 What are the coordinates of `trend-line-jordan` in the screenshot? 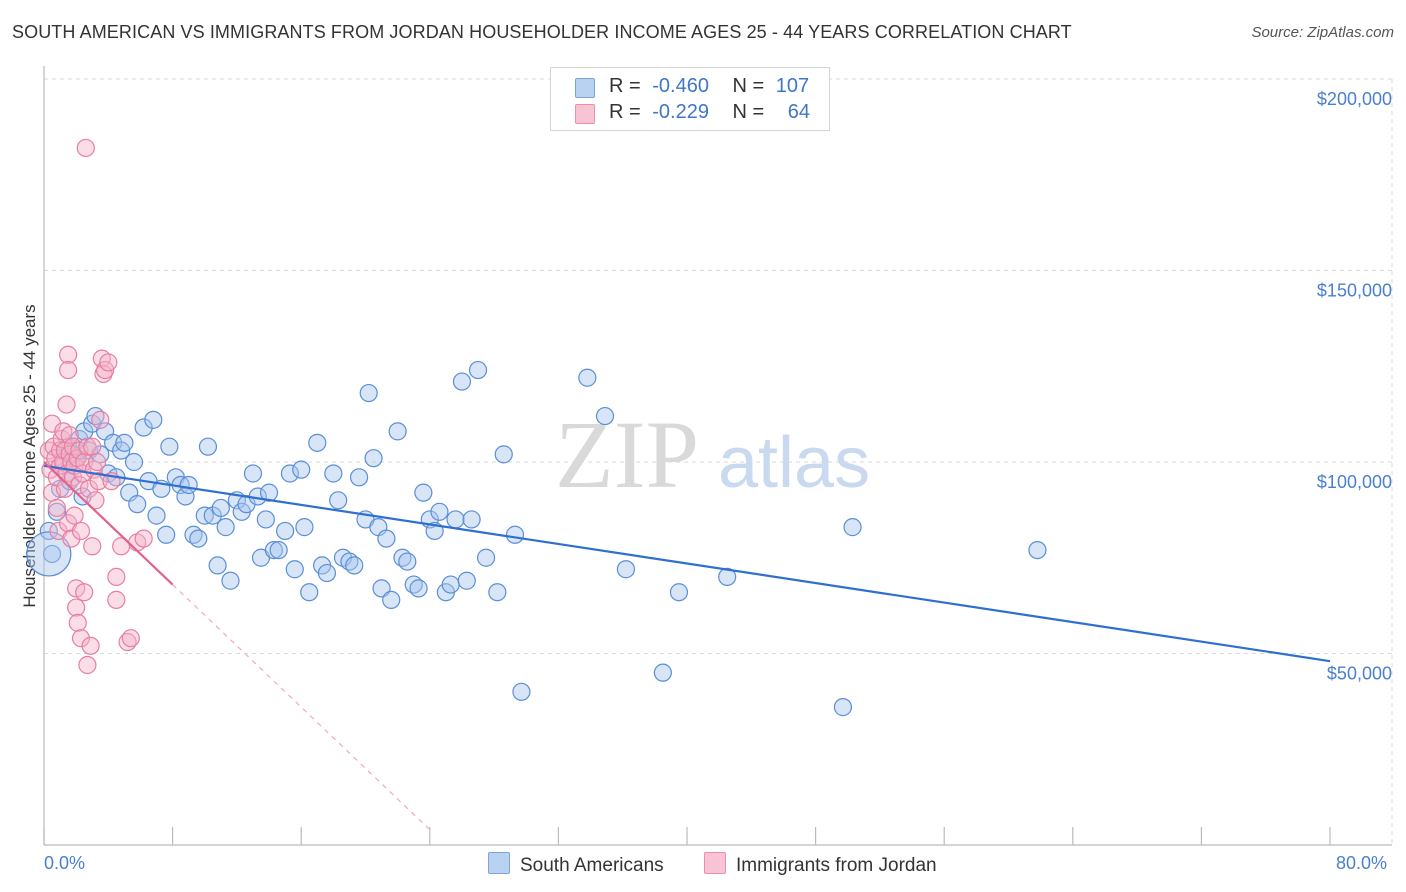 It's located at (108, 523).